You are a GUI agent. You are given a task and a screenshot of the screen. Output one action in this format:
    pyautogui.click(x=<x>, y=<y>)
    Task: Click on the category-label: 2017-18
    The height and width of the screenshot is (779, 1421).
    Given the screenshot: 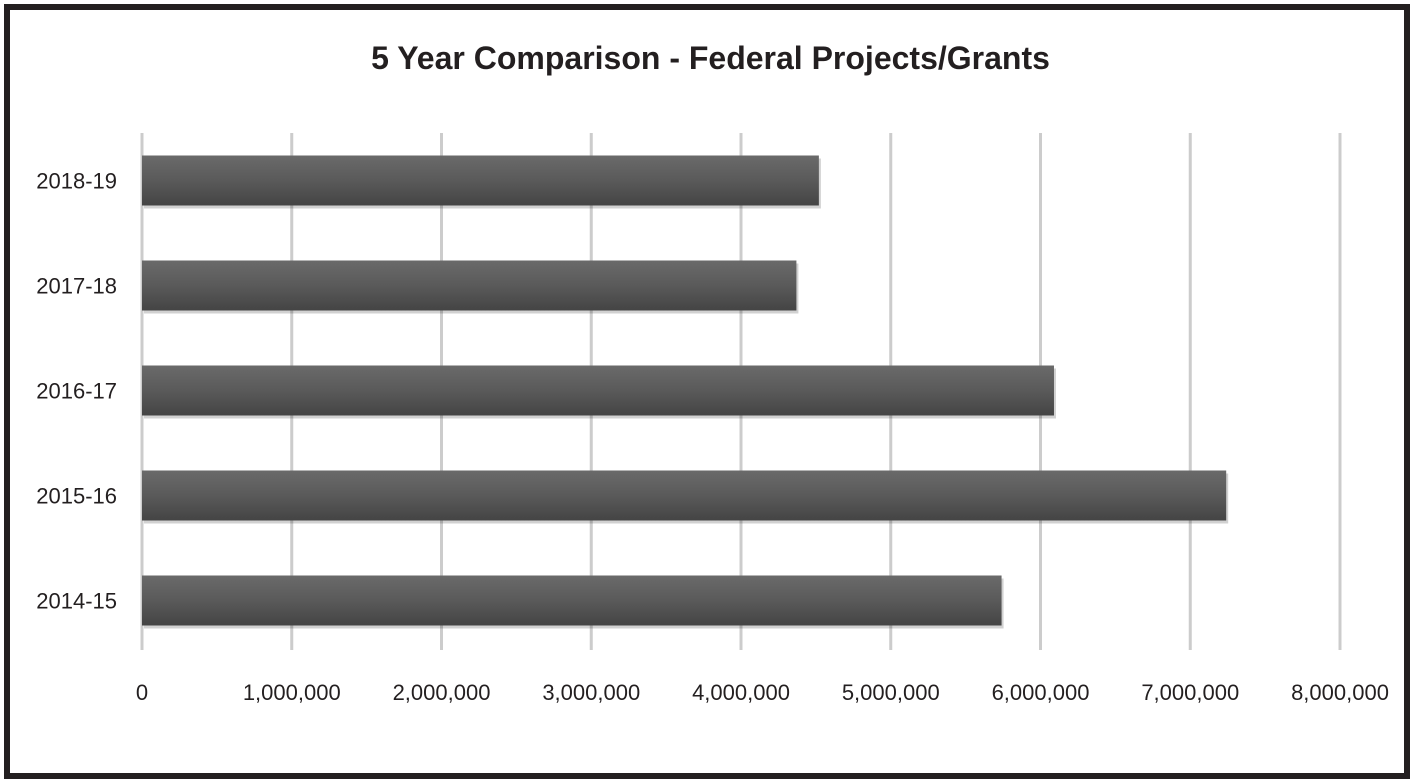 What is the action you would take?
    pyautogui.click(x=76, y=286)
    